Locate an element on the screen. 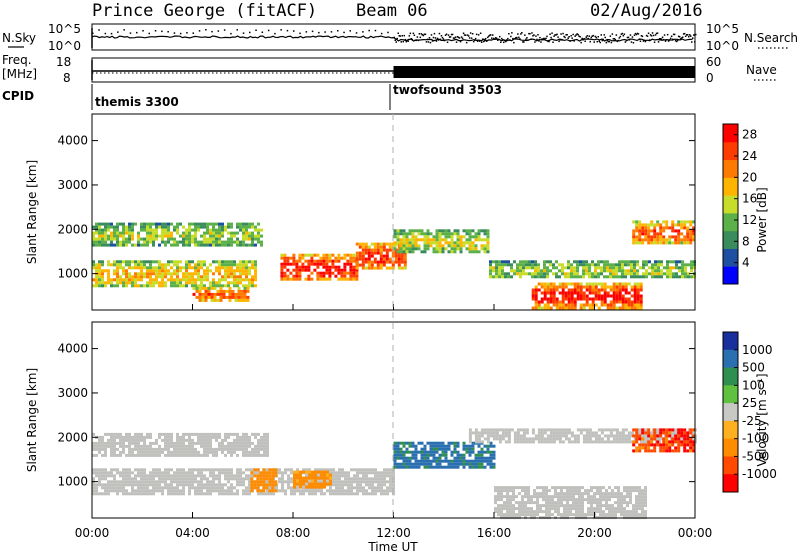 This screenshot has width=800, height=558. velocity-colorbar-tick-label: -100 is located at coordinates (755, 439).